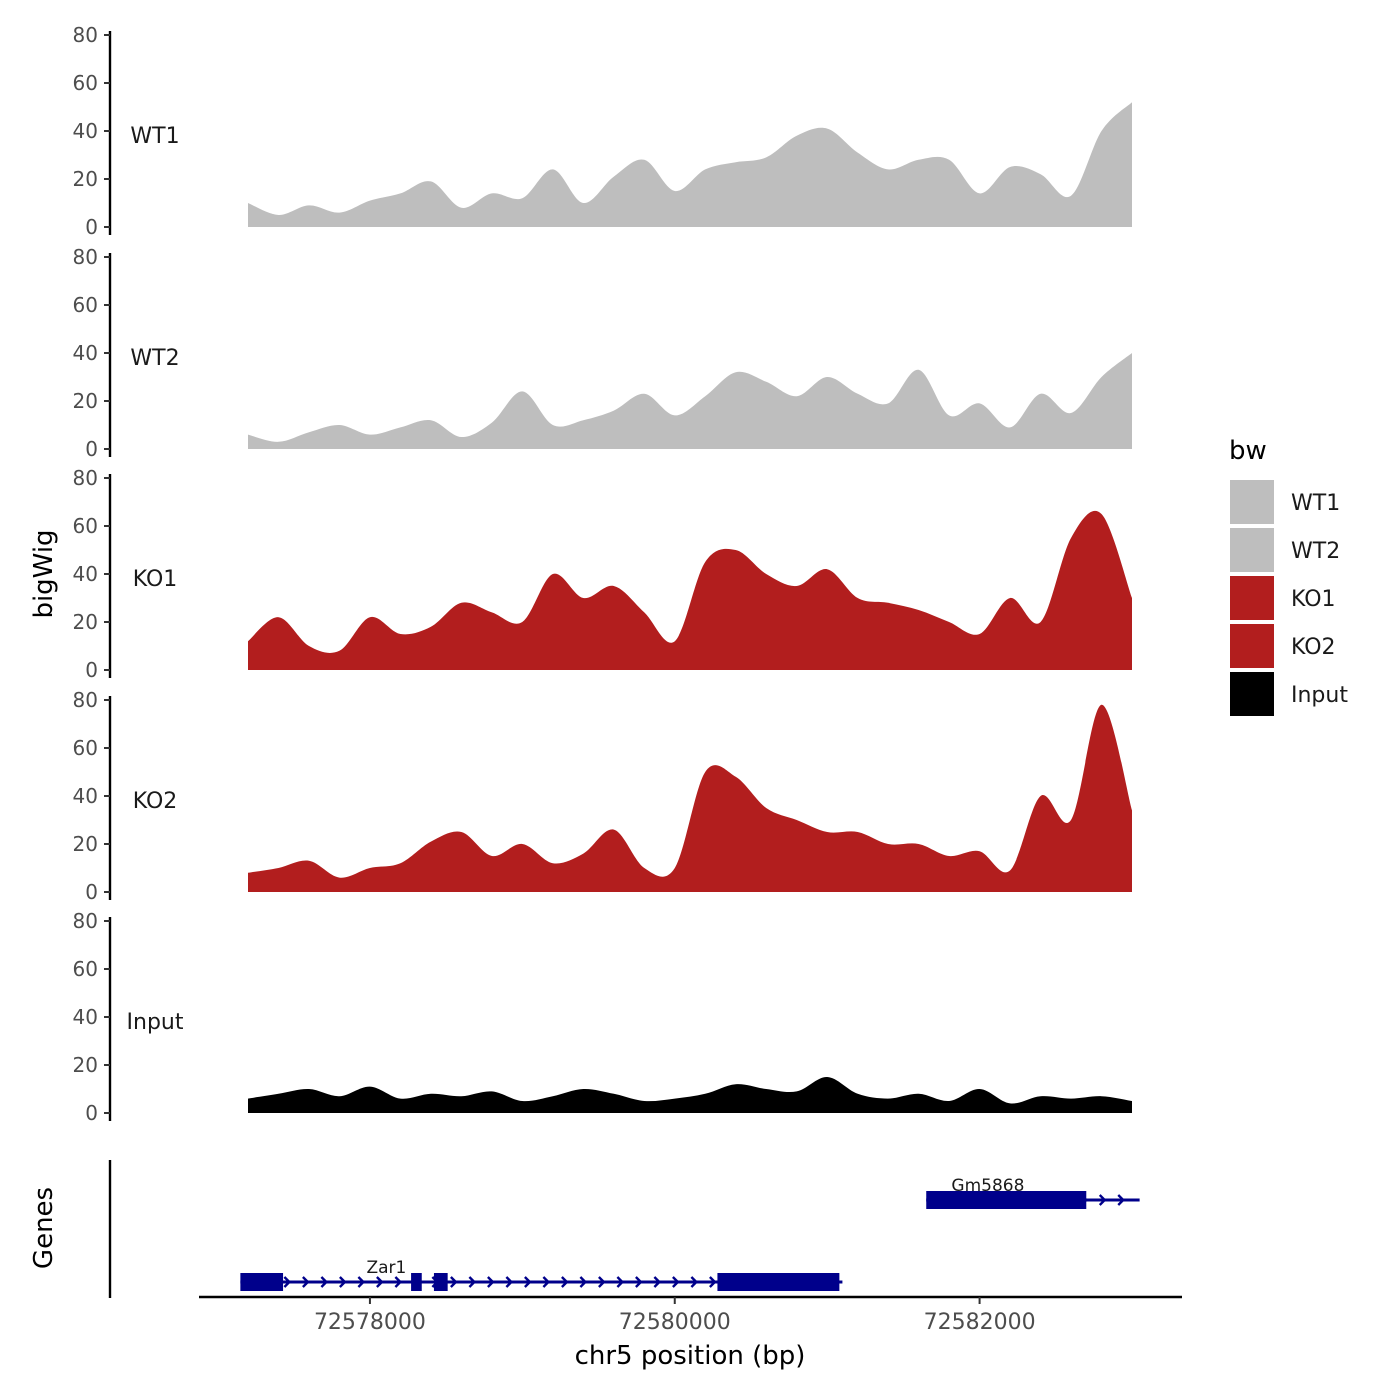  I want to click on track-label: WT1, so click(154, 136).